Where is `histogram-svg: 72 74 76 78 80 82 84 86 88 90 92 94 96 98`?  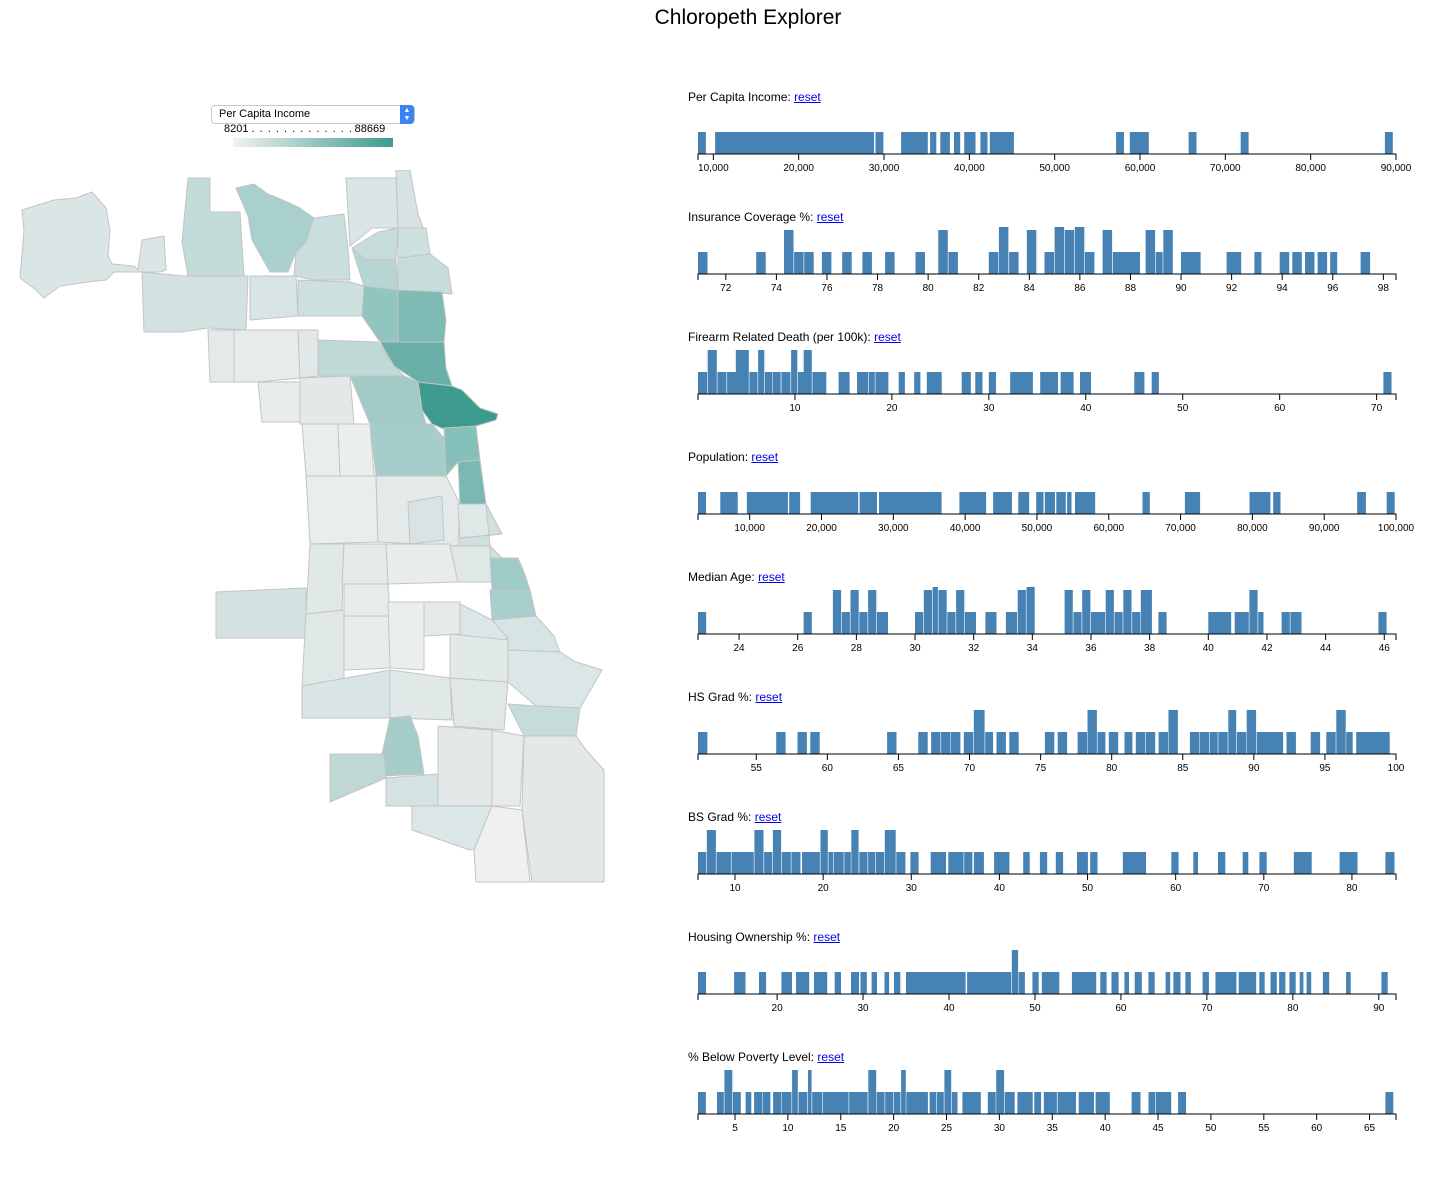
histogram-svg: 72 74 76 78 80 82 84 86 88 90 92 94 96 98 is located at coordinates (1046, 264).